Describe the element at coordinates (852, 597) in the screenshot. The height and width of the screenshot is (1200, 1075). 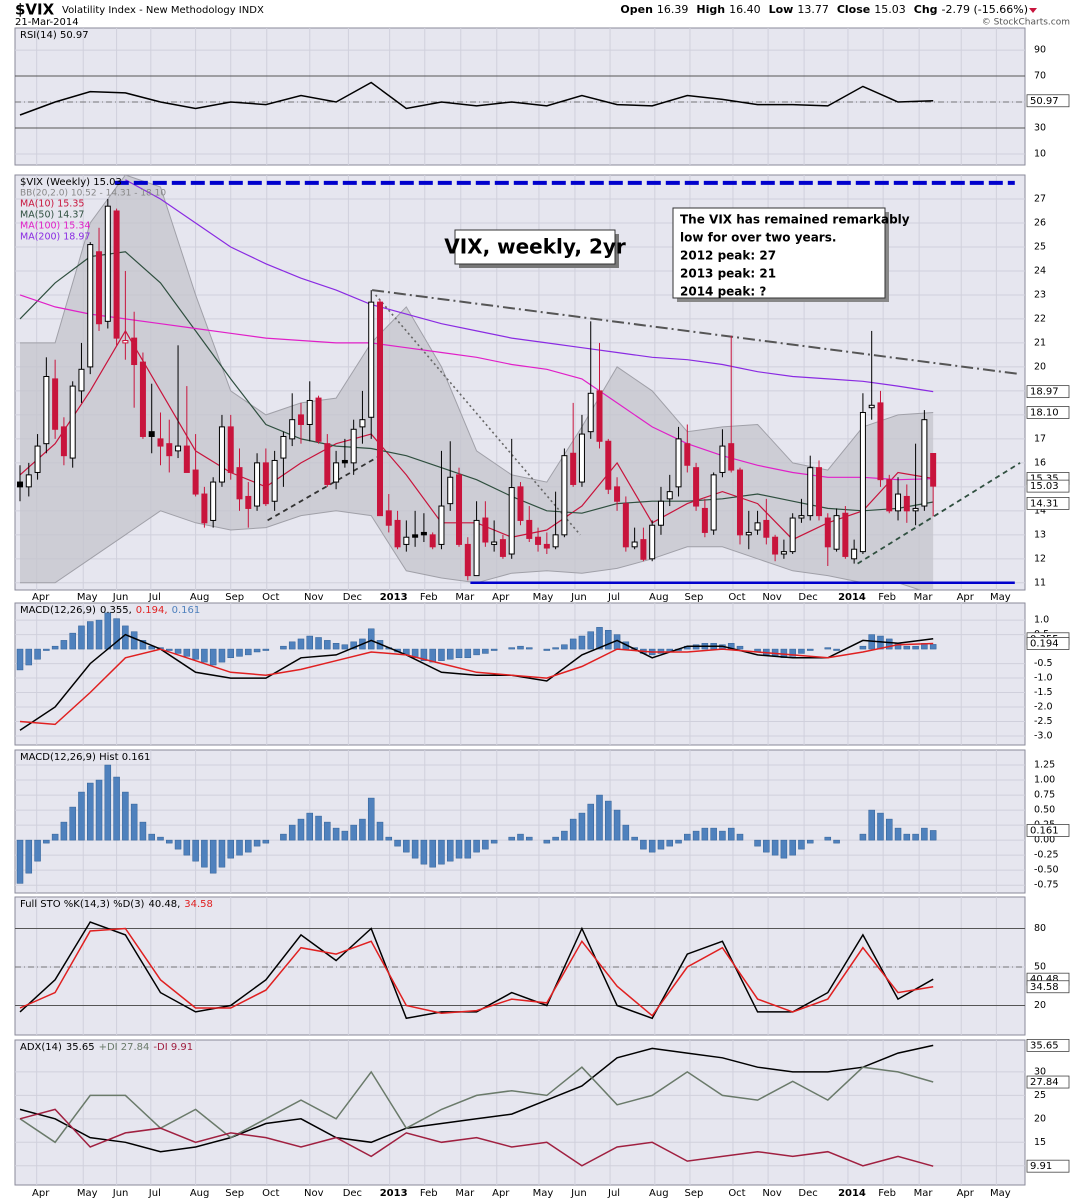
I see `x-tick-label: 2014` at that location.